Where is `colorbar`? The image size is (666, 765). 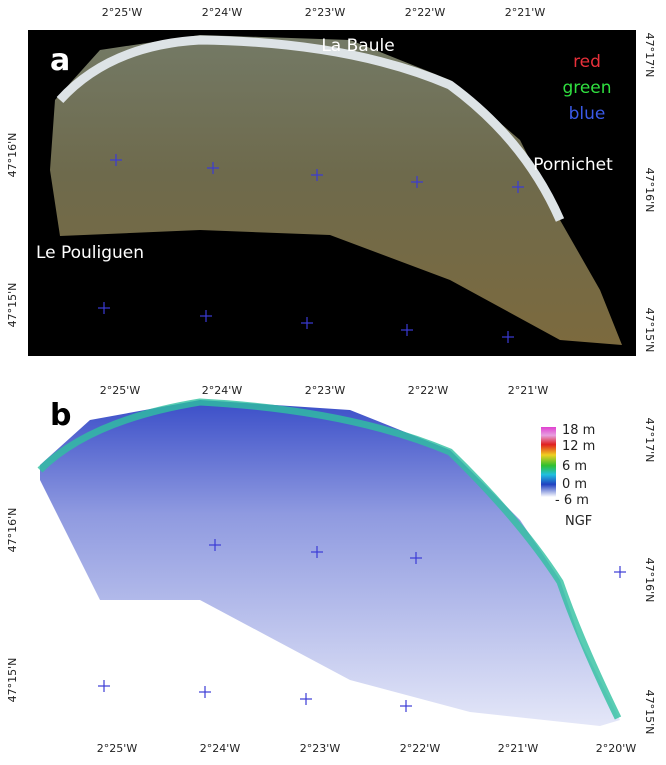
colorbar is located at coordinates (548, 462).